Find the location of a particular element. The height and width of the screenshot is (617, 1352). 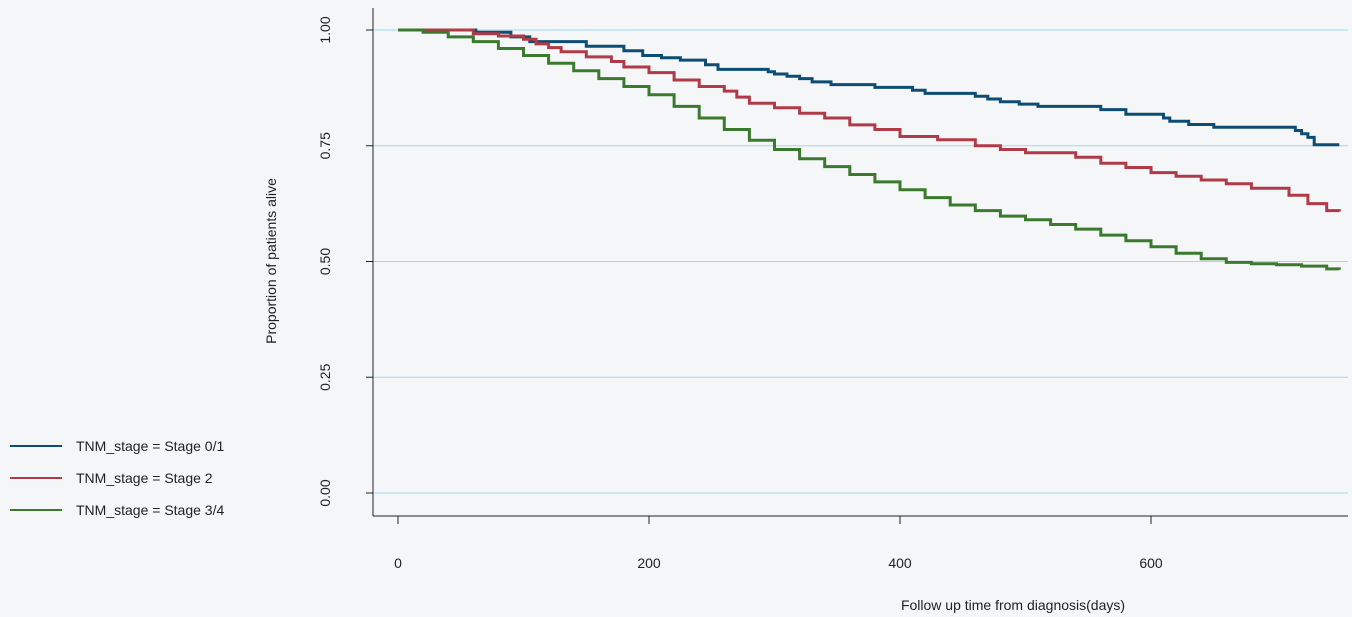

y-tick-label-1: 0.25 is located at coordinates (325, 376).